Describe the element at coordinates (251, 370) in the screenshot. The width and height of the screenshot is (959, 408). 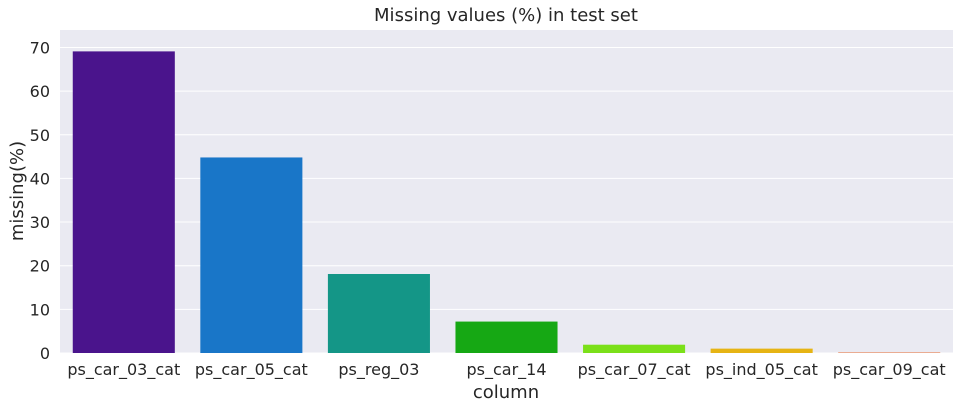
I see `x-tick-label: ps_car_05_cat` at that location.